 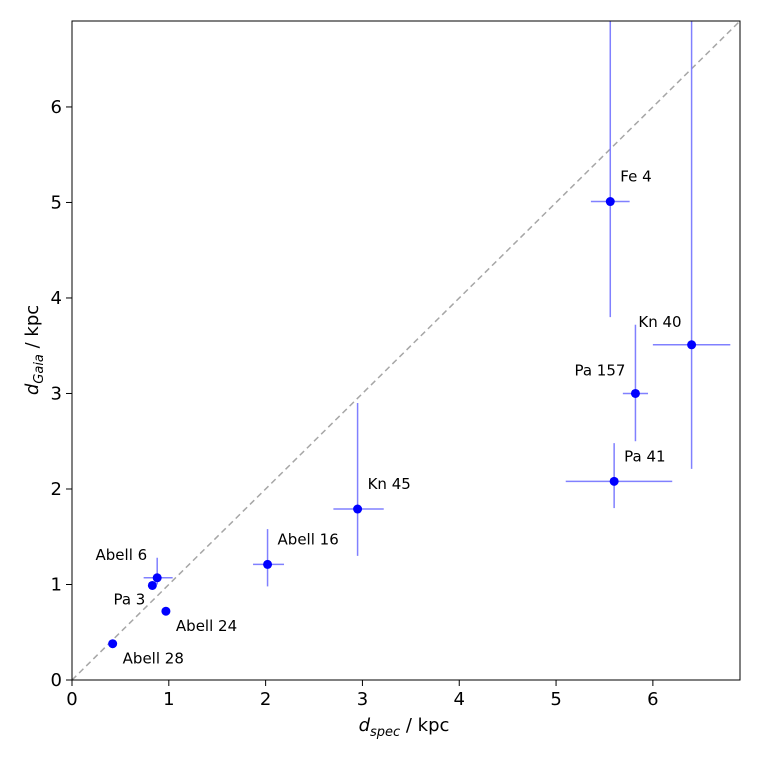 What do you see at coordinates (129, 599) in the screenshot?
I see `point-label: Pa 3` at bounding box center [129, 599].